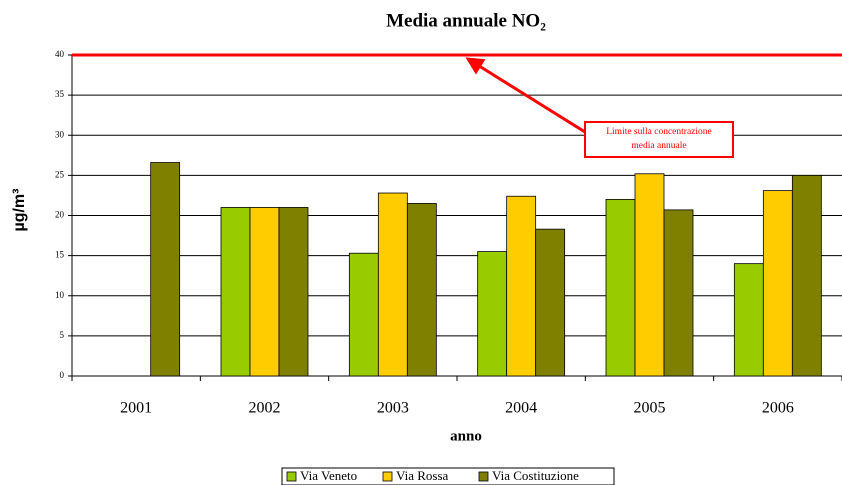 The image size is (842, 485). What do you see at coordinates (328, 475) in the screenshot?
I see `legend-label: Via Veneto` at bounding box center [328, 475].